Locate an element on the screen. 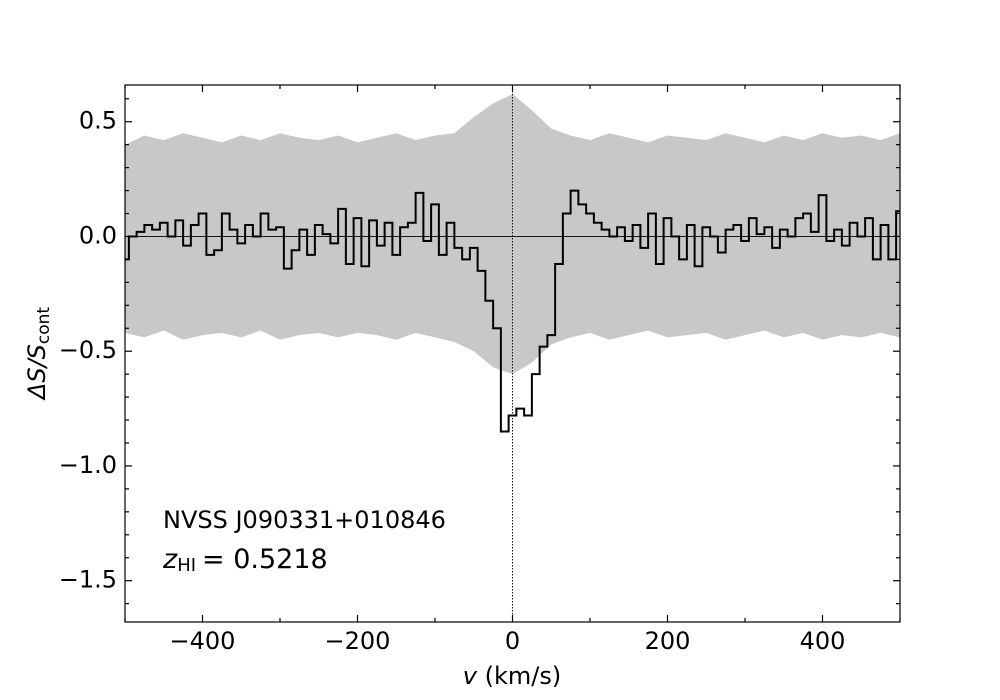 Image resolution: width=1000 pixels, height=700 pixels. x-label-symbol: v is located at coordinates (470, 676).